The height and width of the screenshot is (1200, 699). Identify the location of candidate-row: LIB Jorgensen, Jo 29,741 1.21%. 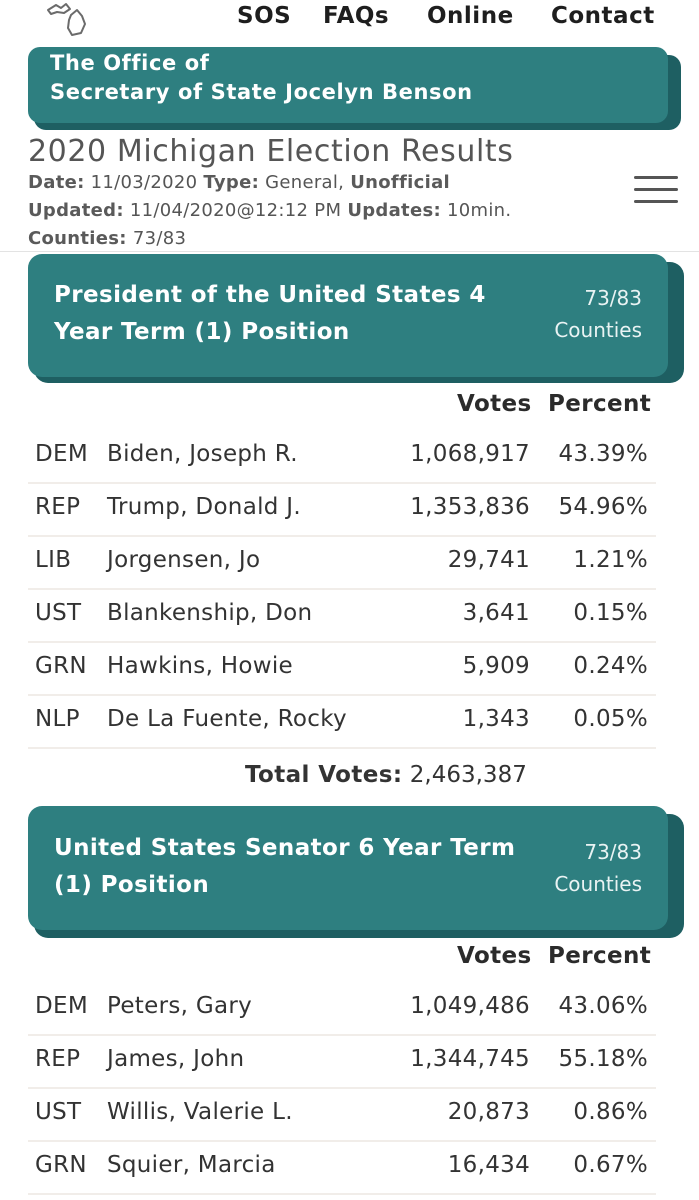
(342, 563).